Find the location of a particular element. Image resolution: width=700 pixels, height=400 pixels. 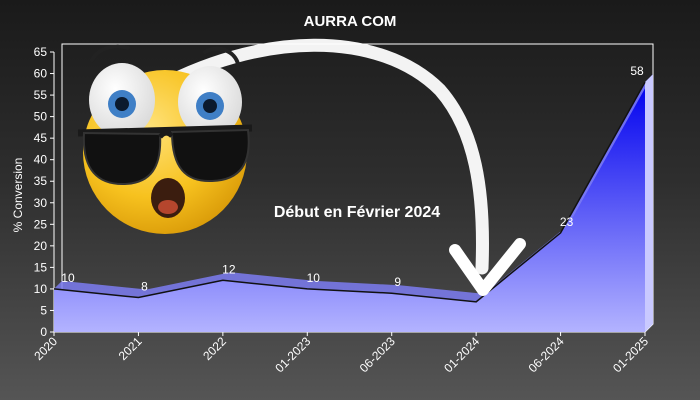

x-tick-label: 01-2024 is located at coordinates (461, 354).